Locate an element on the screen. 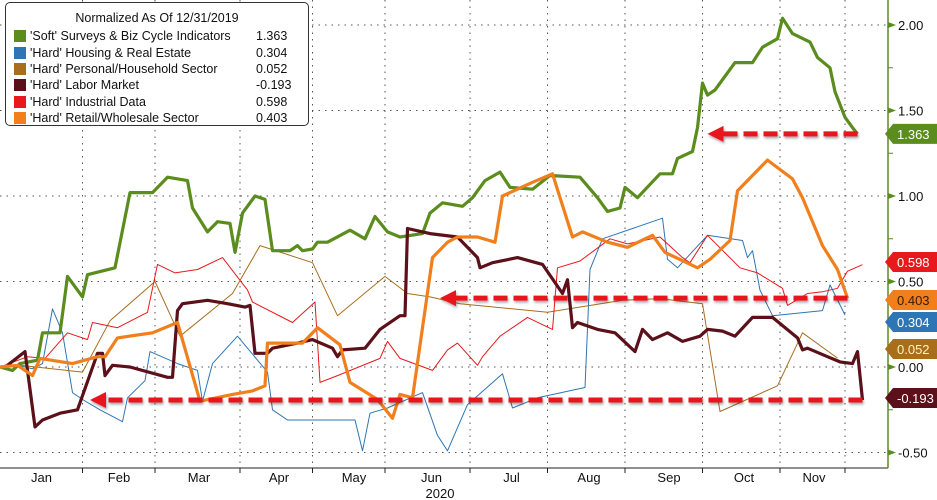 The height and width of the screenshot is (500, 937). y-tick-label: 0.50 is located at coordinates (910, 282).